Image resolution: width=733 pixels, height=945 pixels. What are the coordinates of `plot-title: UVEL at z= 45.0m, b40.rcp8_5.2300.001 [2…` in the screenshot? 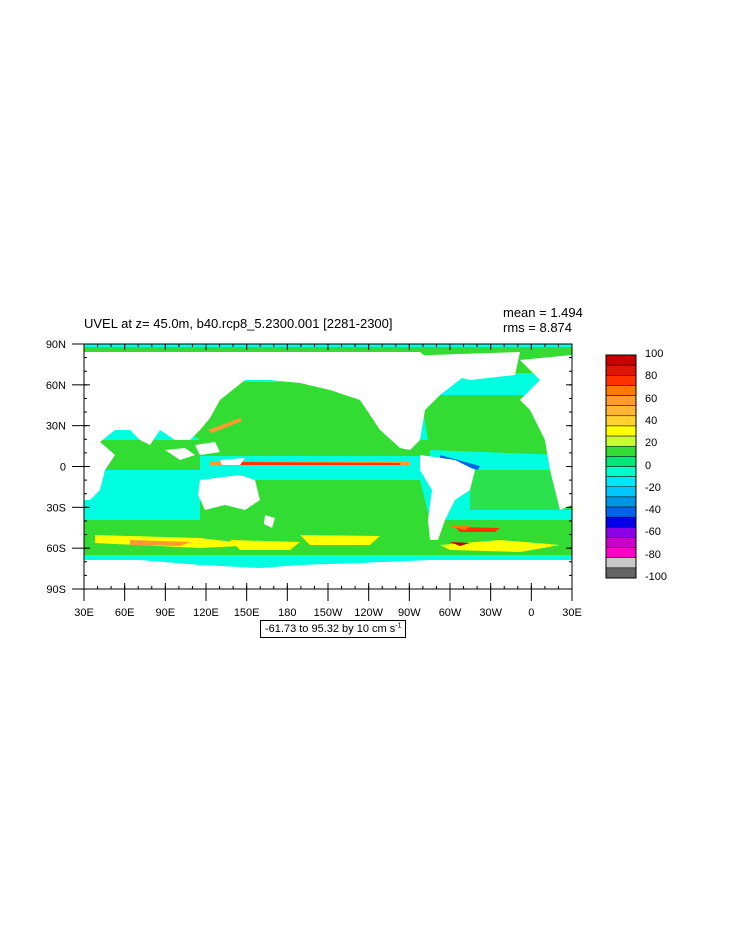 It's located at (238, 323).